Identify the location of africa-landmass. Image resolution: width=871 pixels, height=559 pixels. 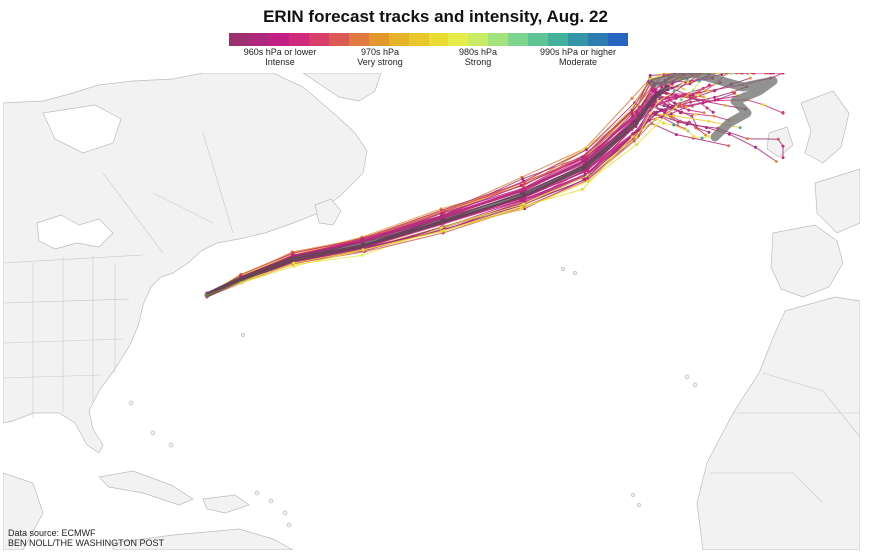
(778, 423).